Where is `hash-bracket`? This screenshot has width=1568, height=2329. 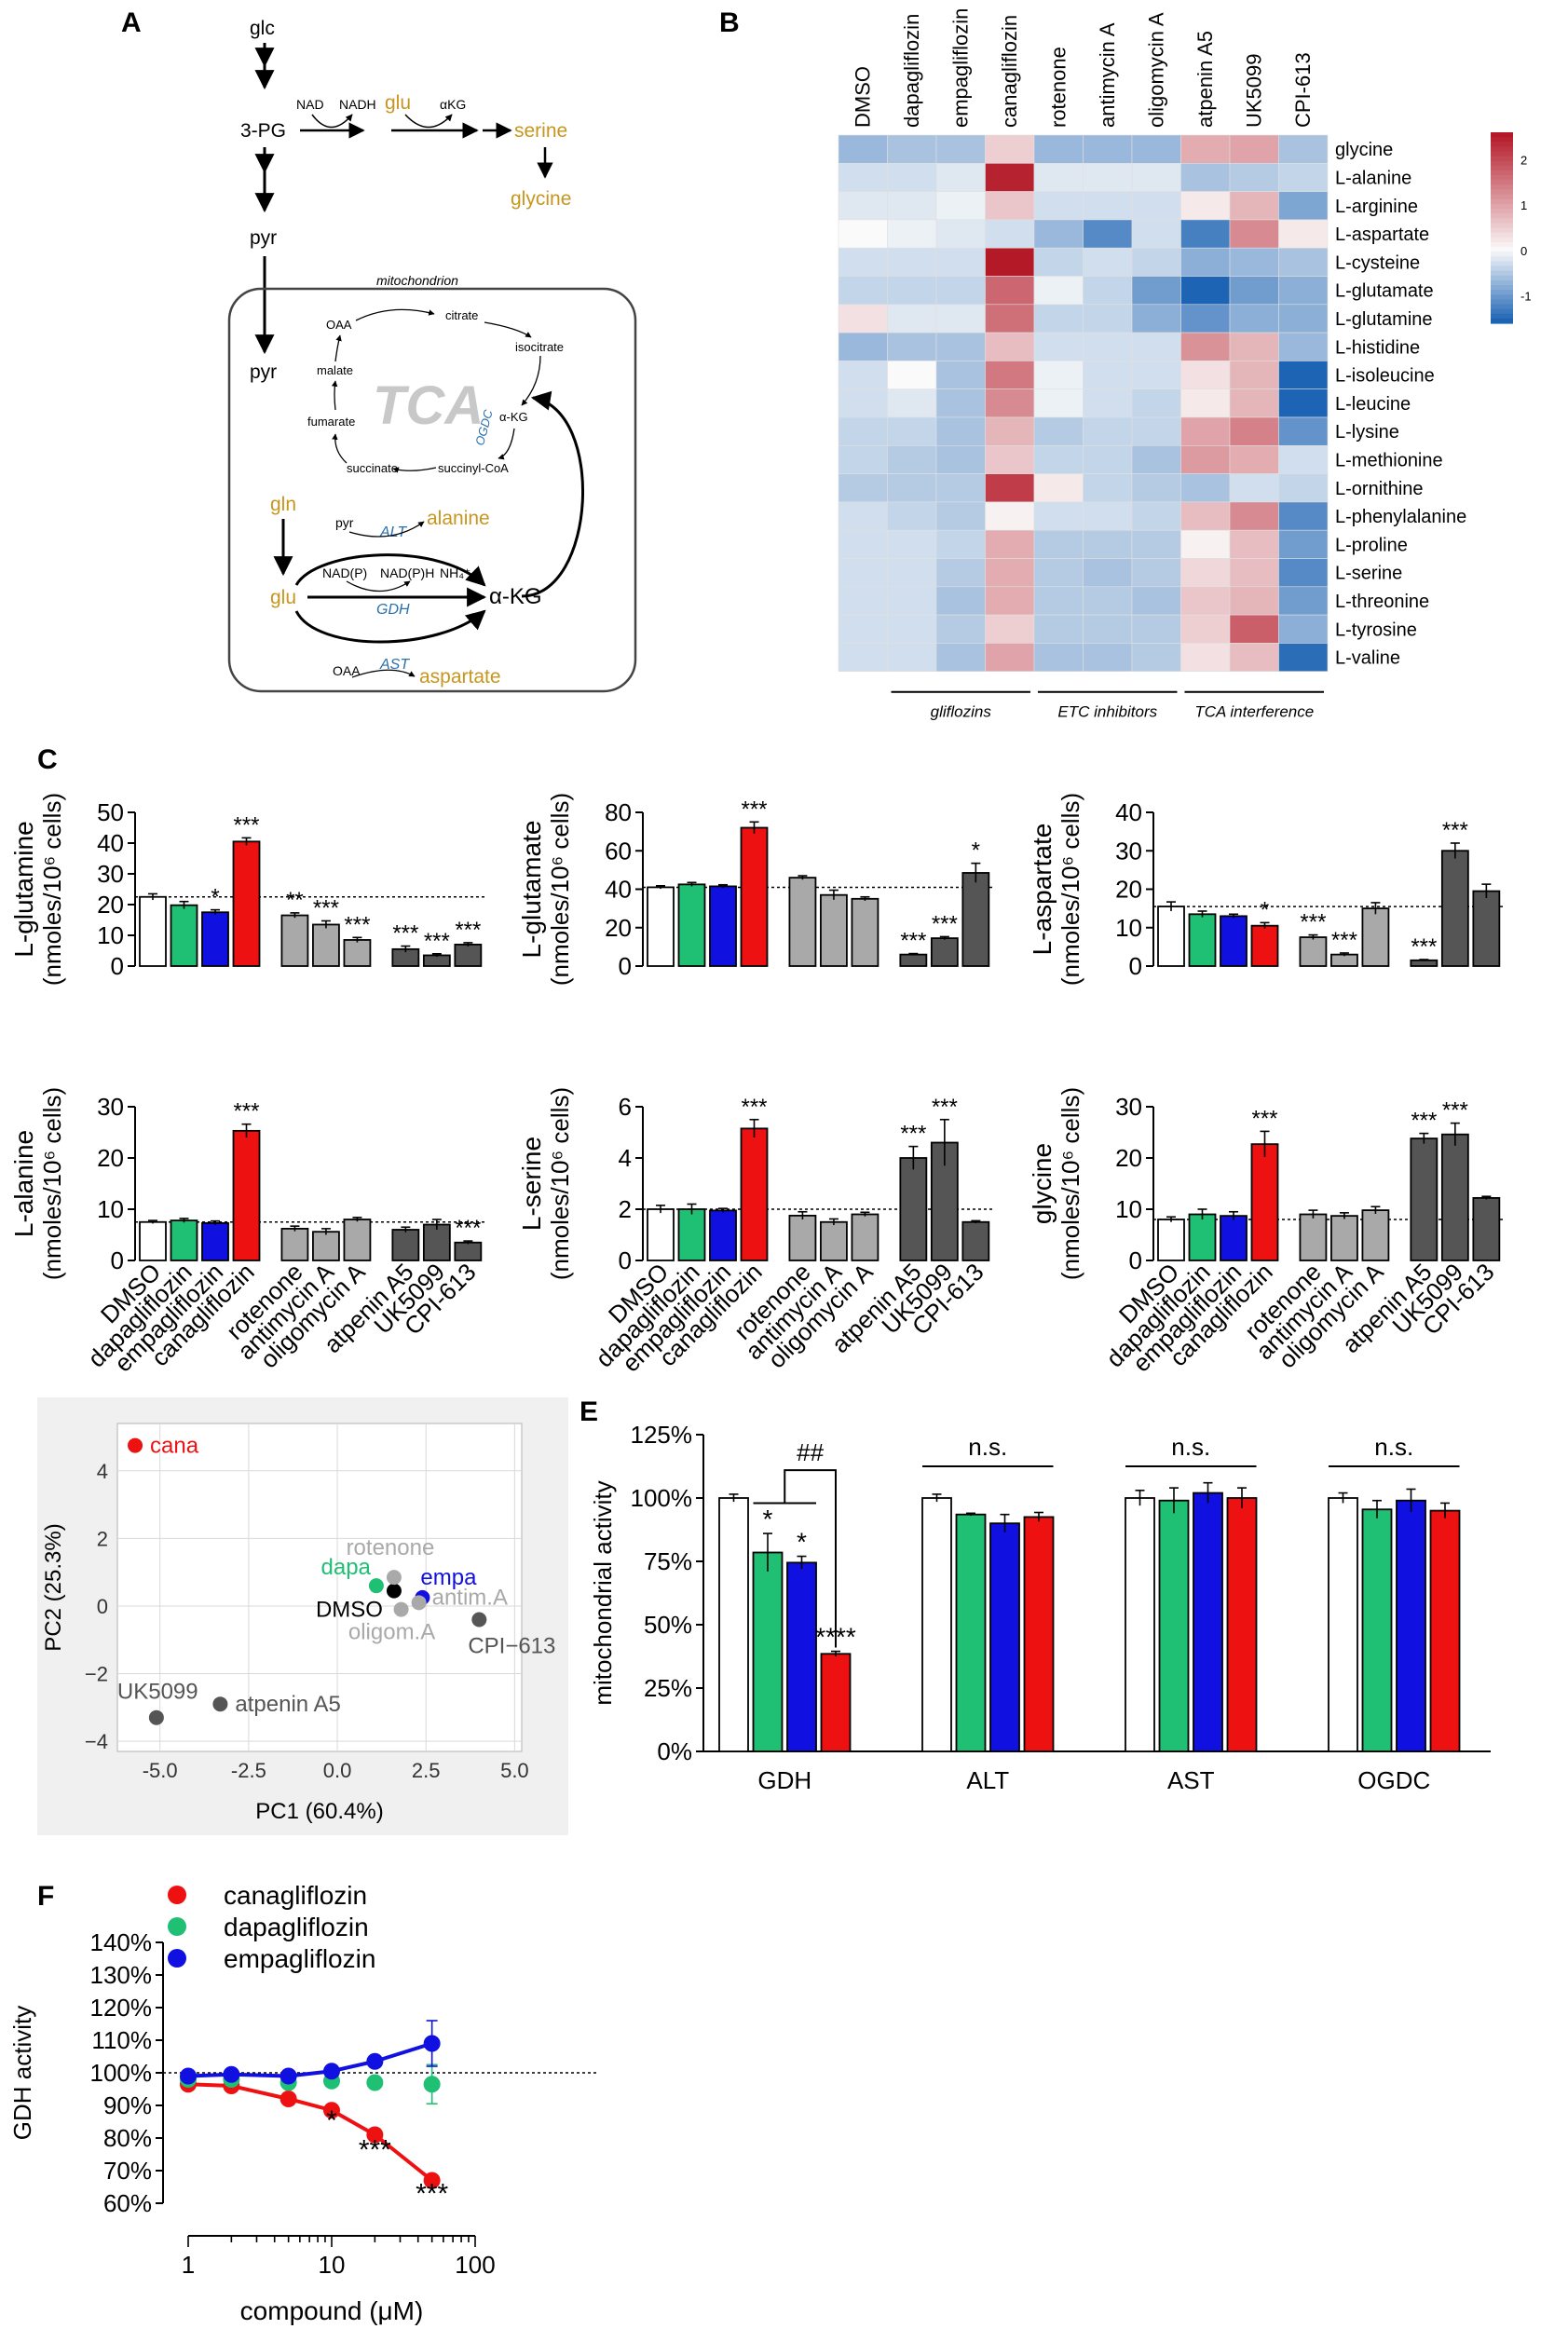 hash-bracket is located at coordinates (810, 1558).